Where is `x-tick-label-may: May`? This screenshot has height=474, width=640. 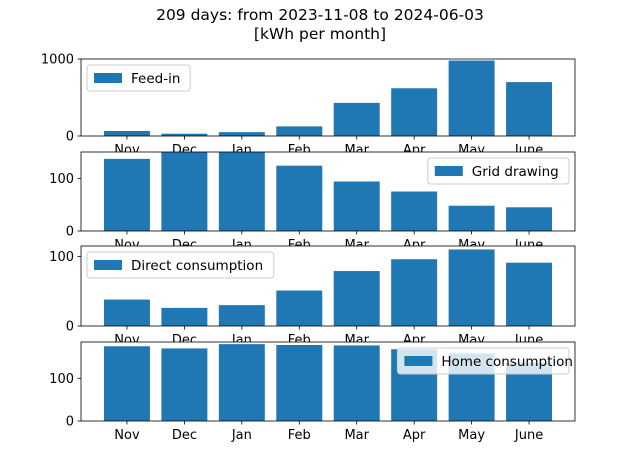 x-tick-label-may: May is located at coordinates (471, 435).